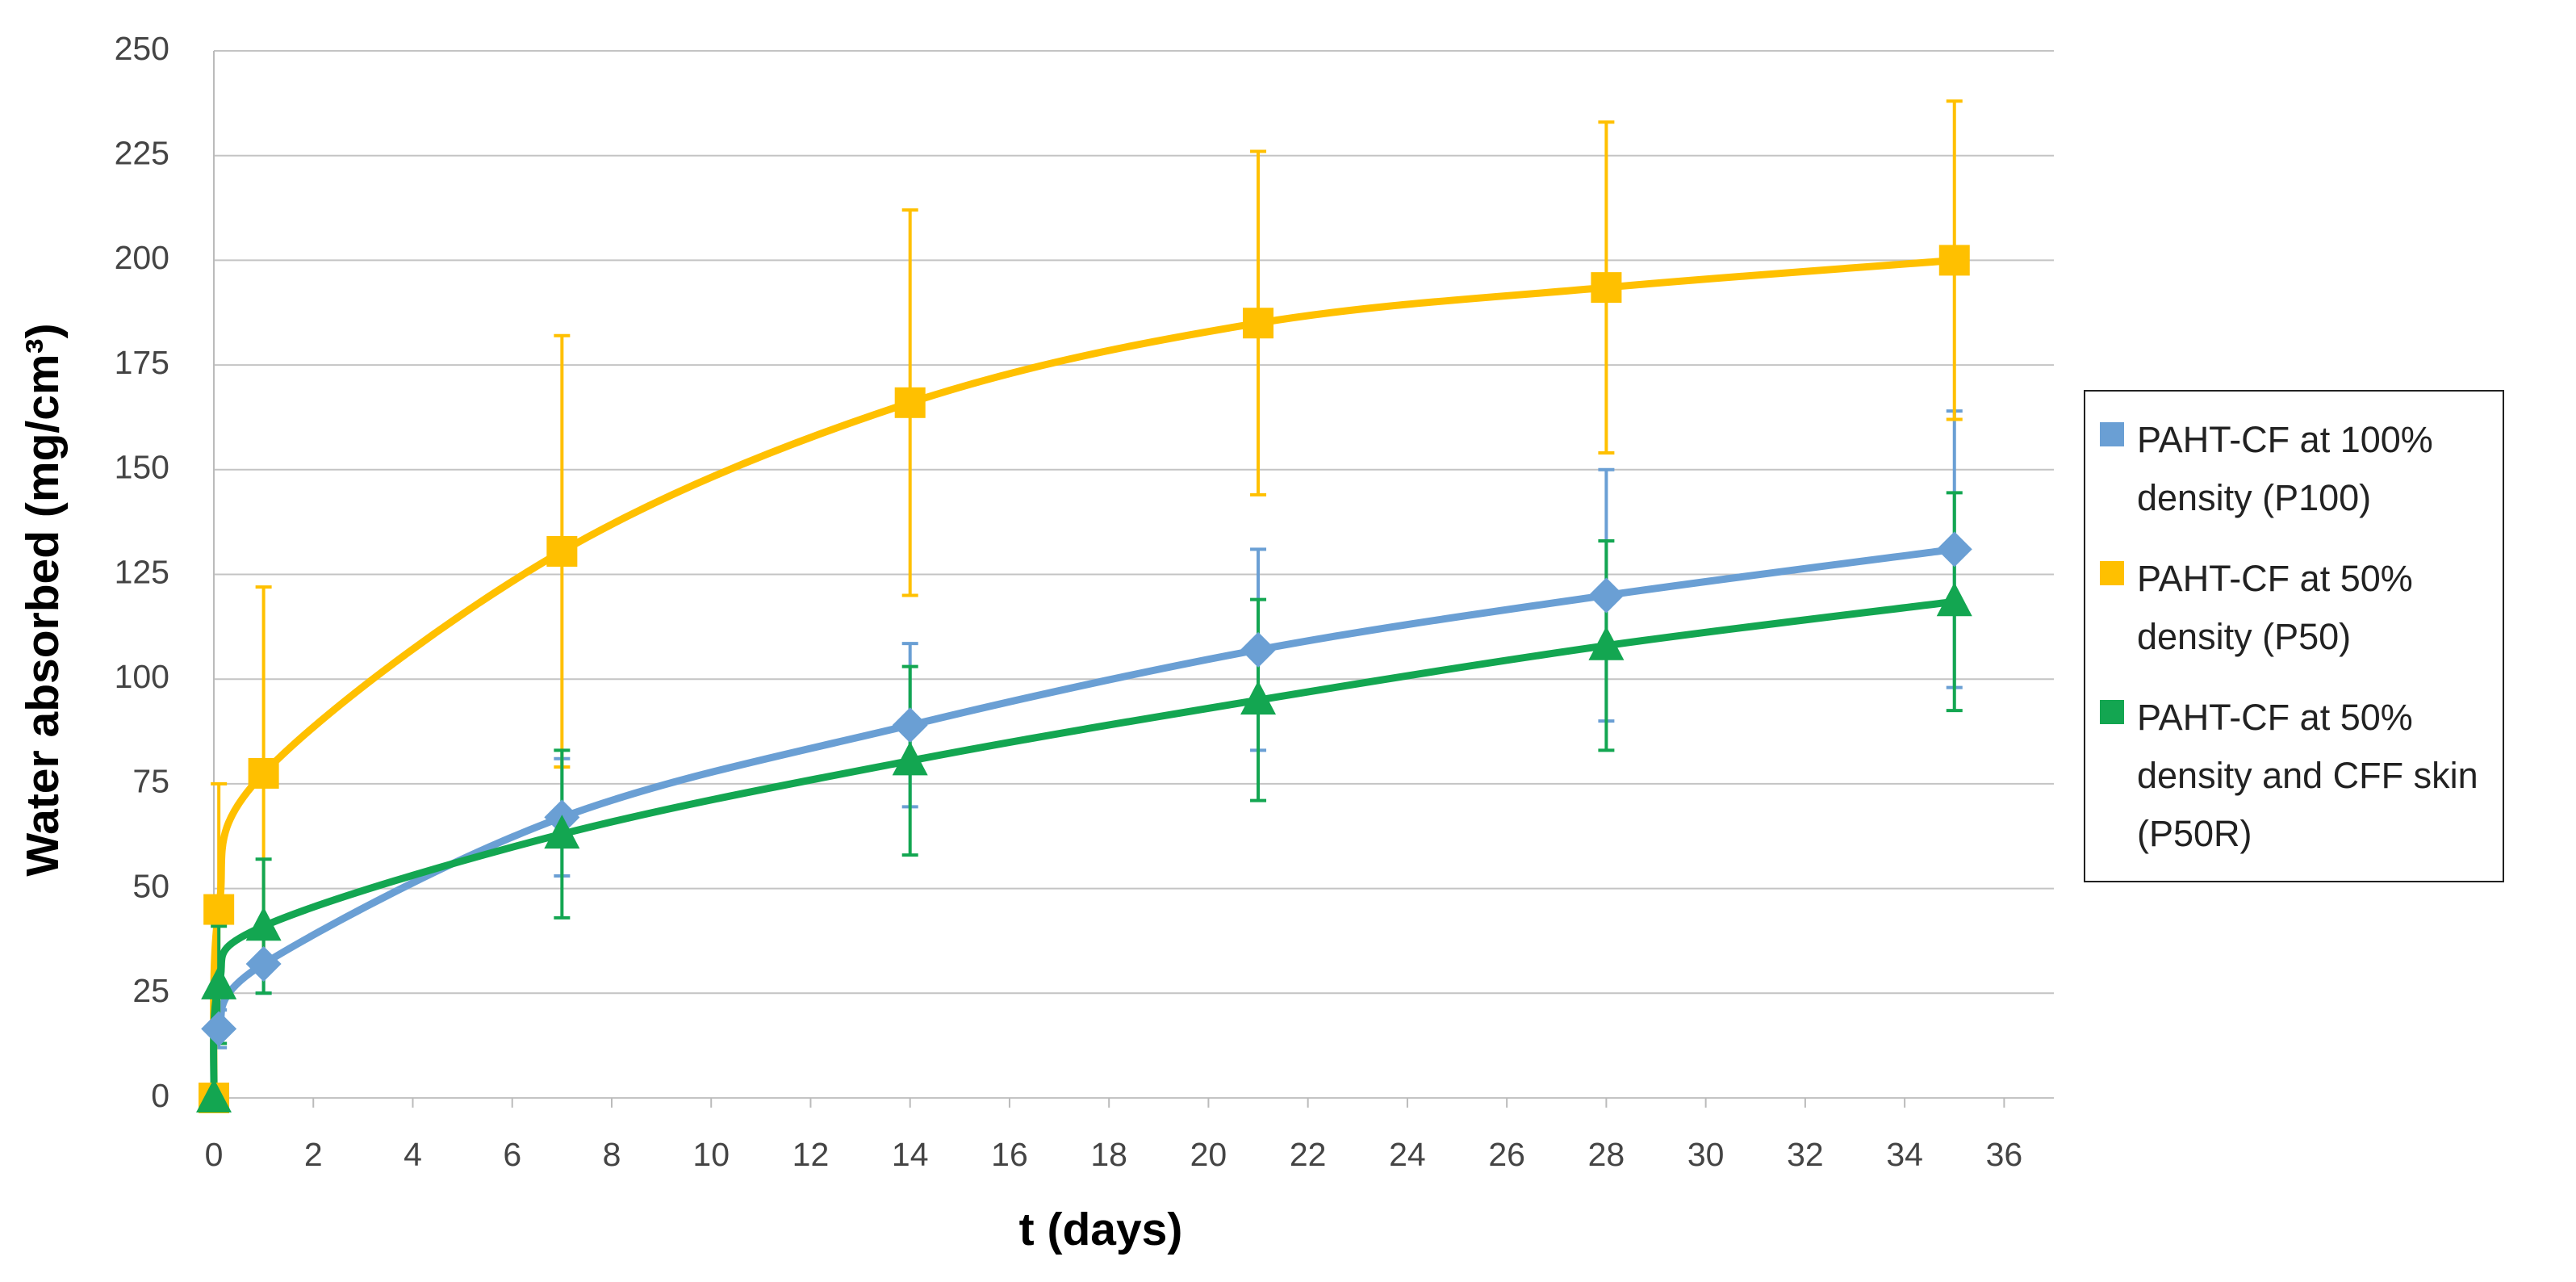 This screenshot has width=2576, height=1282. I want to click on x-axis-title: t (days), so click(1101, 1229).